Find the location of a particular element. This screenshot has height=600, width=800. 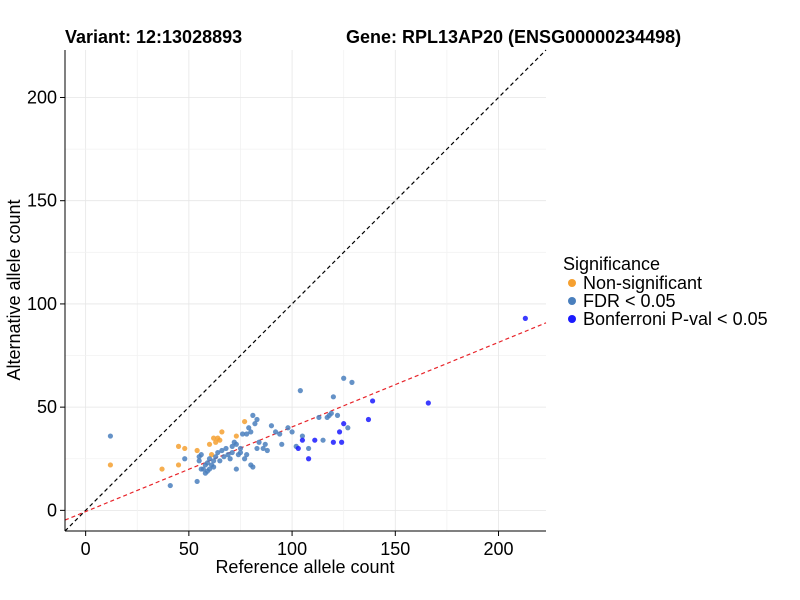

chart-title-gene: Gene: RPL13AP20 (ENSG00000234498) is located at coordinates (513, 37).